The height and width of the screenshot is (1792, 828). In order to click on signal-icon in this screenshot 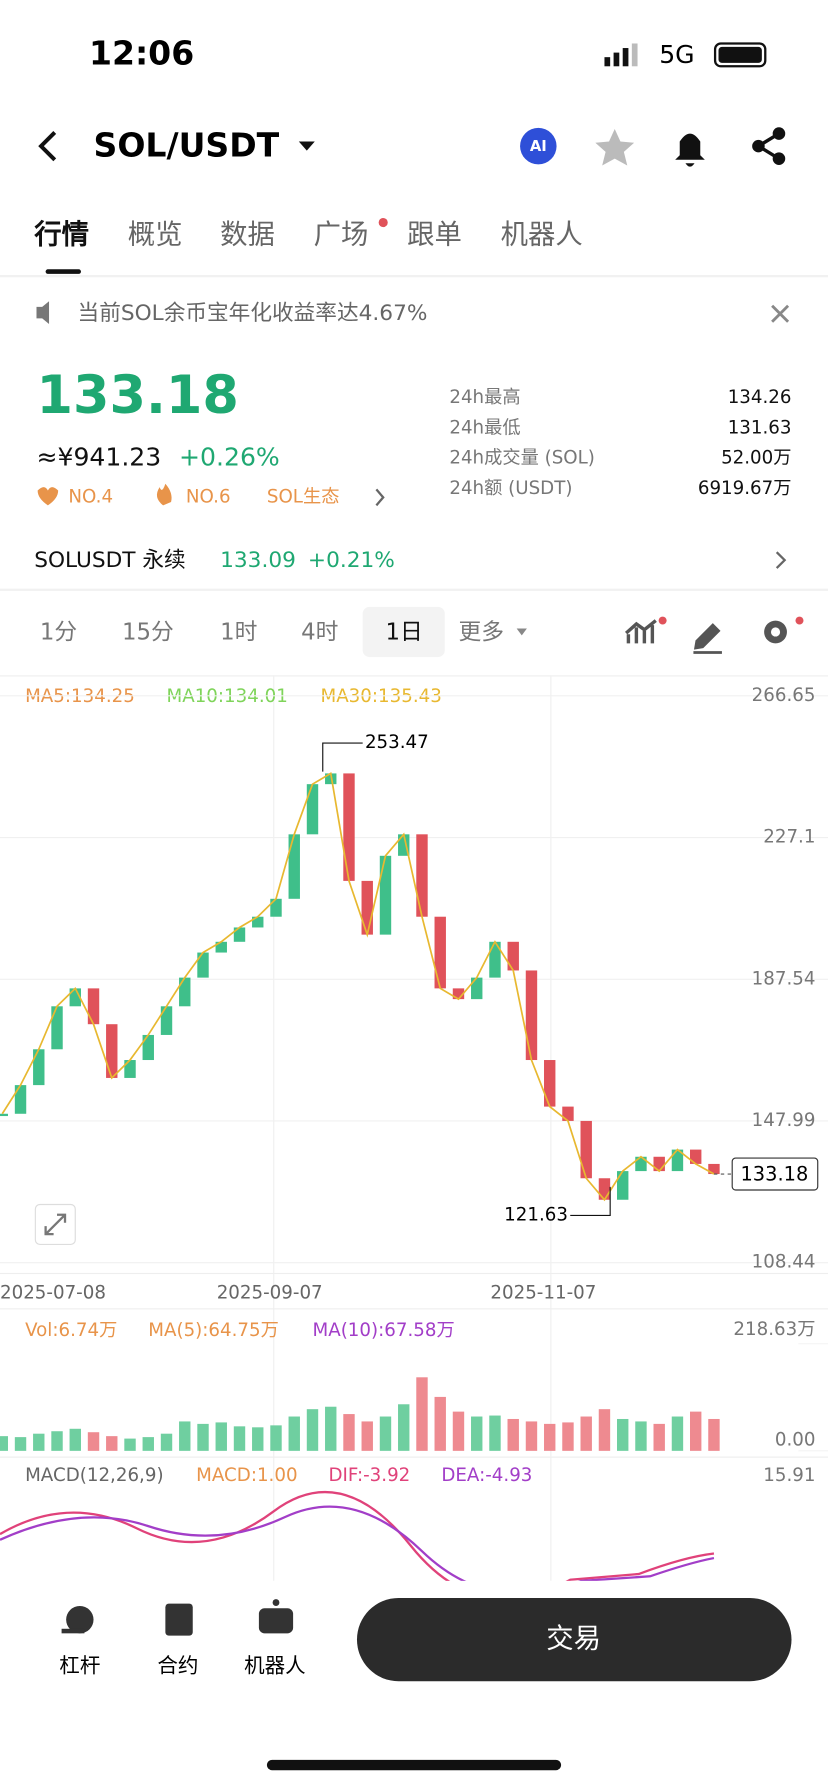, I will do `click(621, 55)`.